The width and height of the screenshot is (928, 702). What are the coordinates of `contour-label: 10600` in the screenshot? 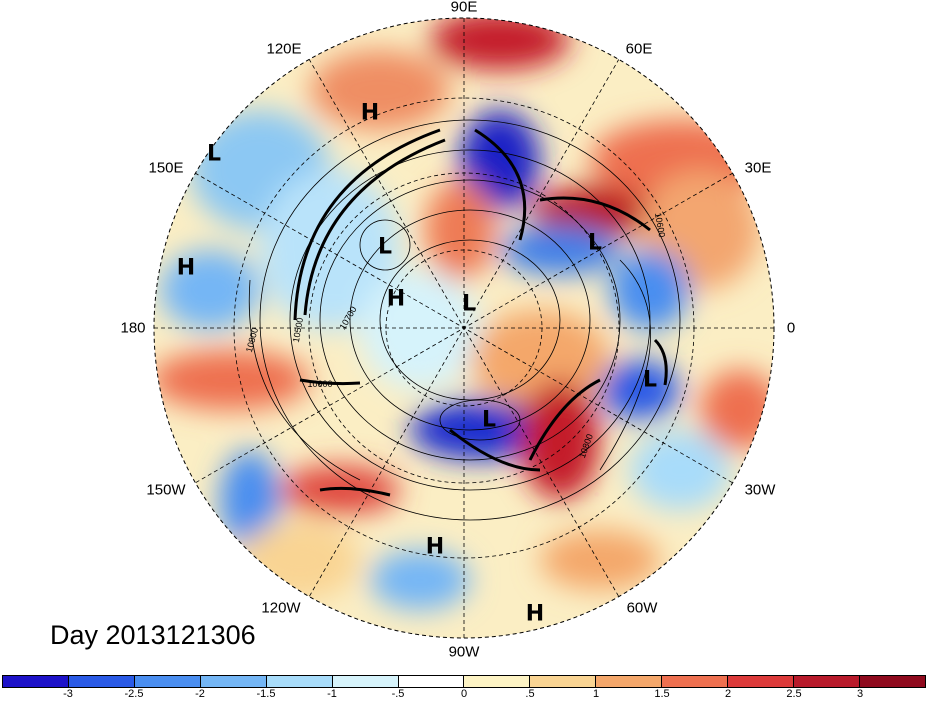 It's located at (320, 384).